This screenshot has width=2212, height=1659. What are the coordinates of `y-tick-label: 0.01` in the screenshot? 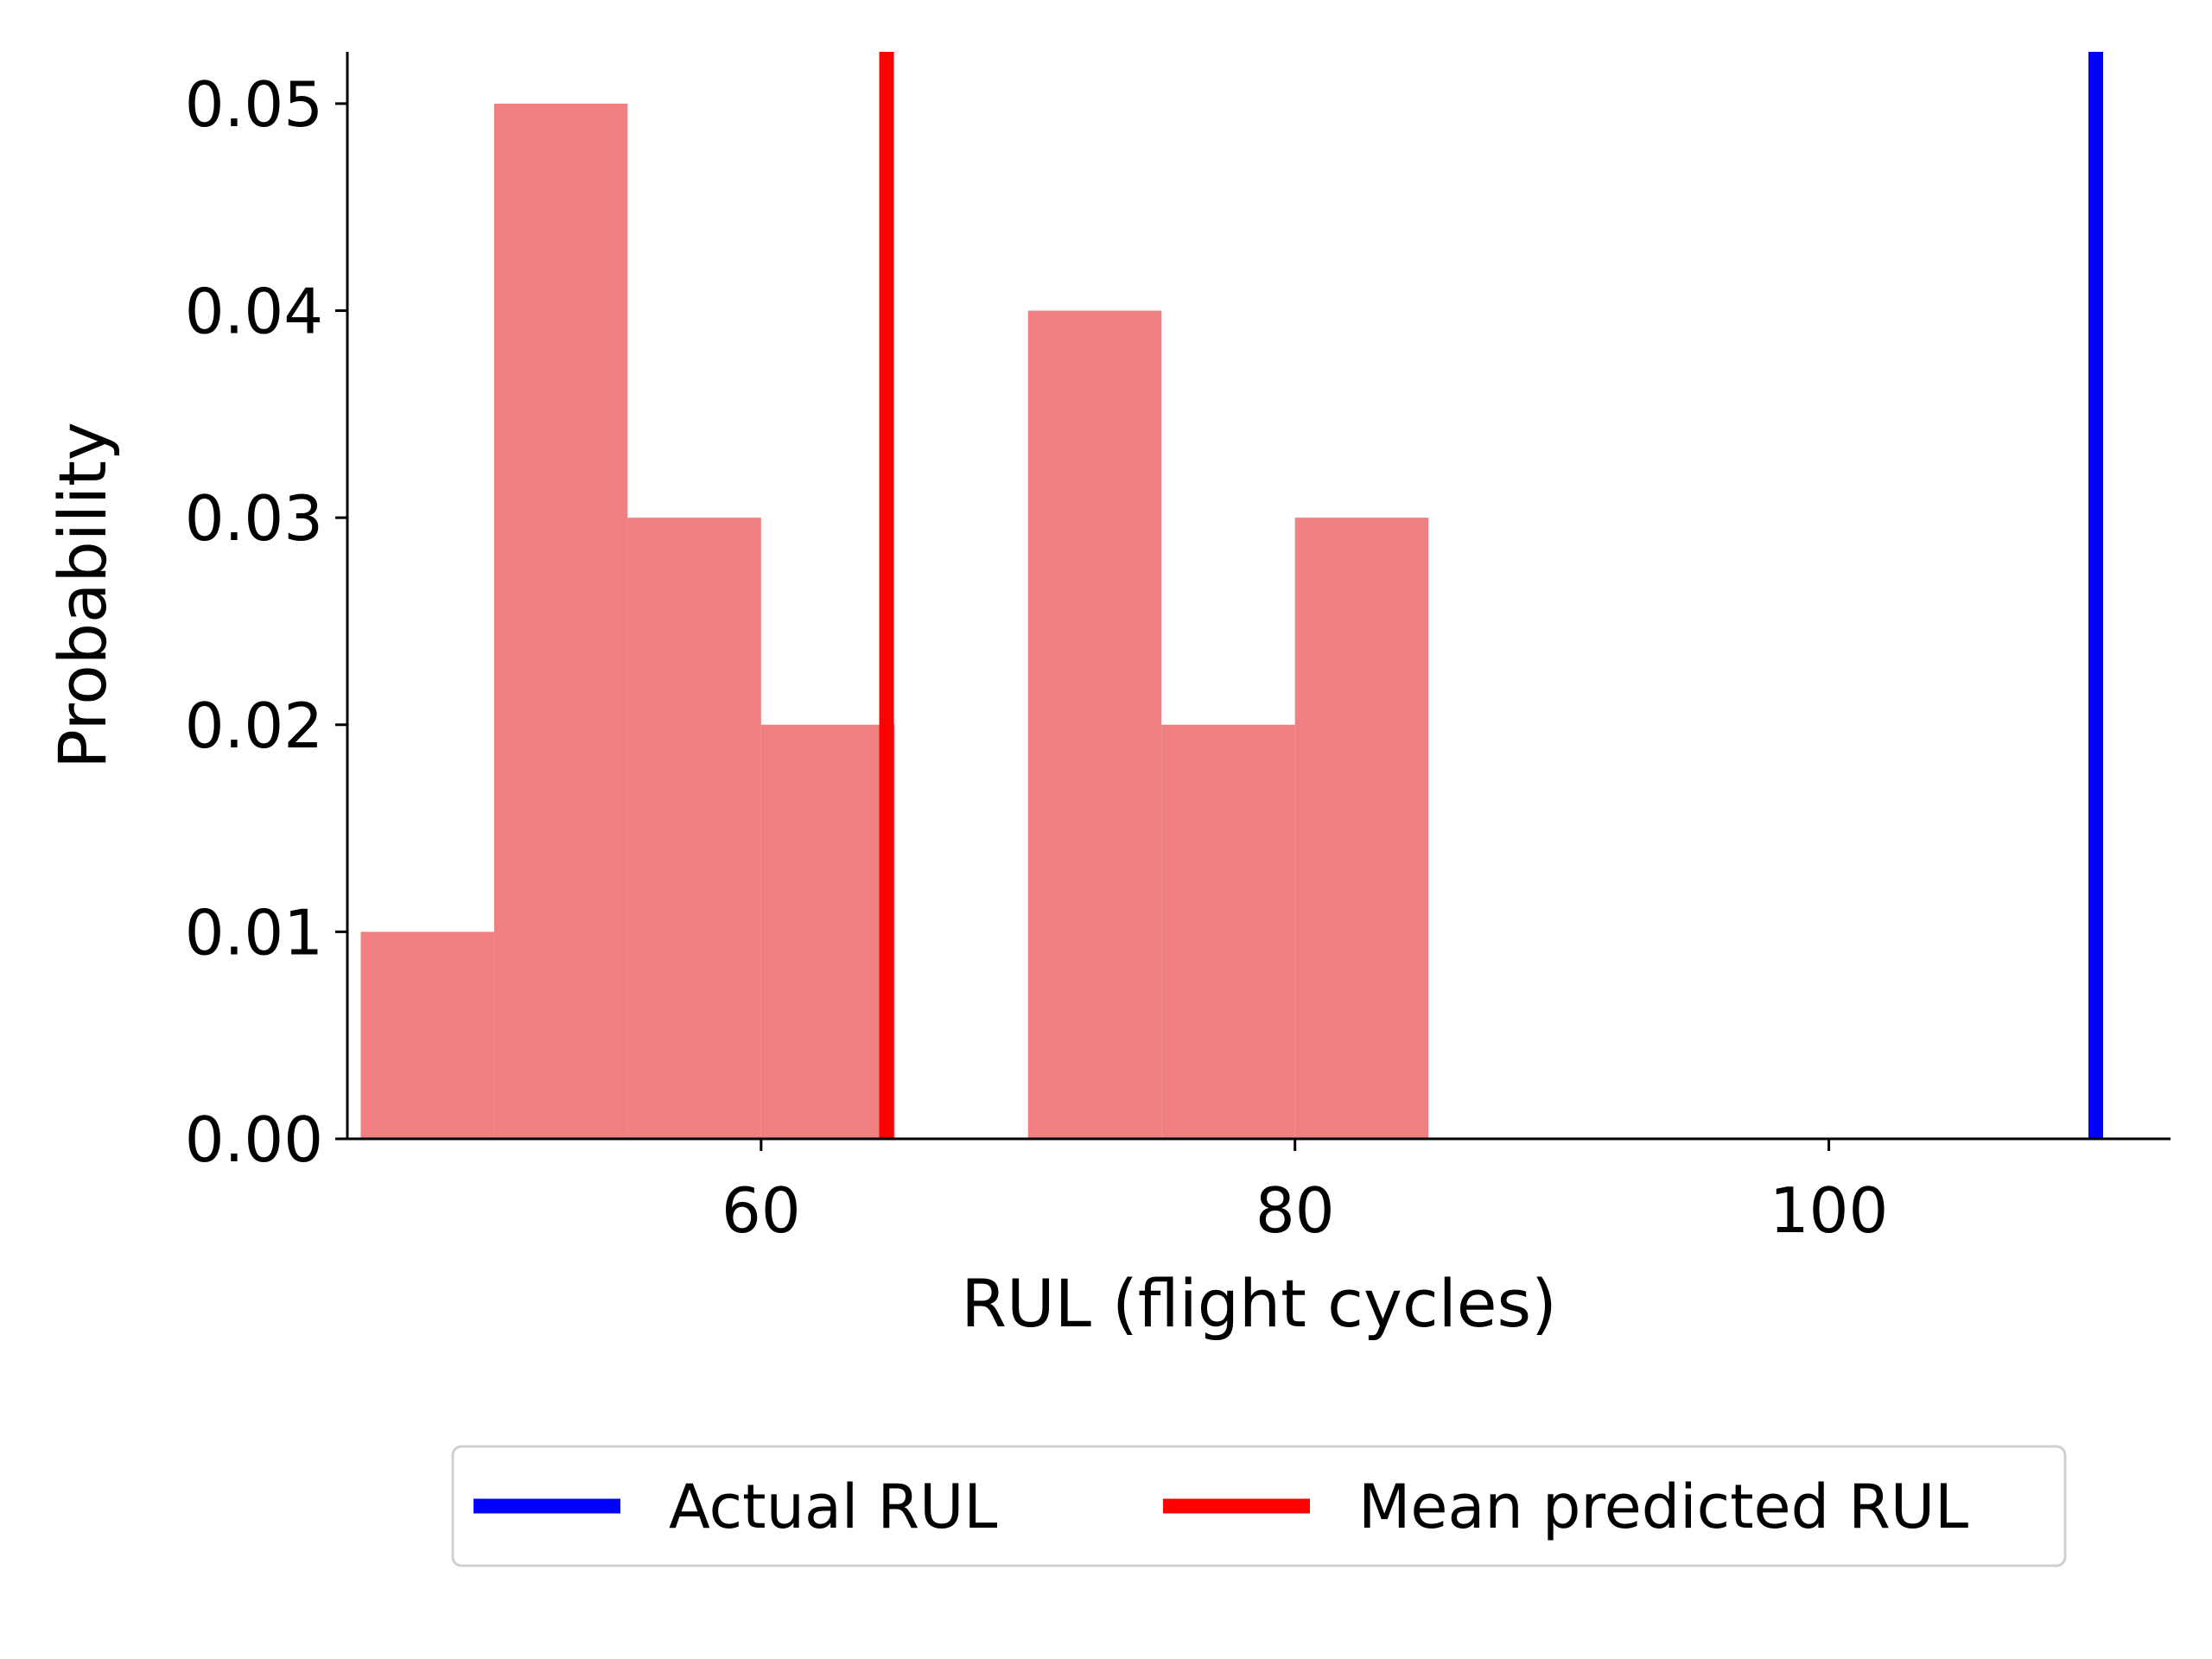 It's located at (254, 932).